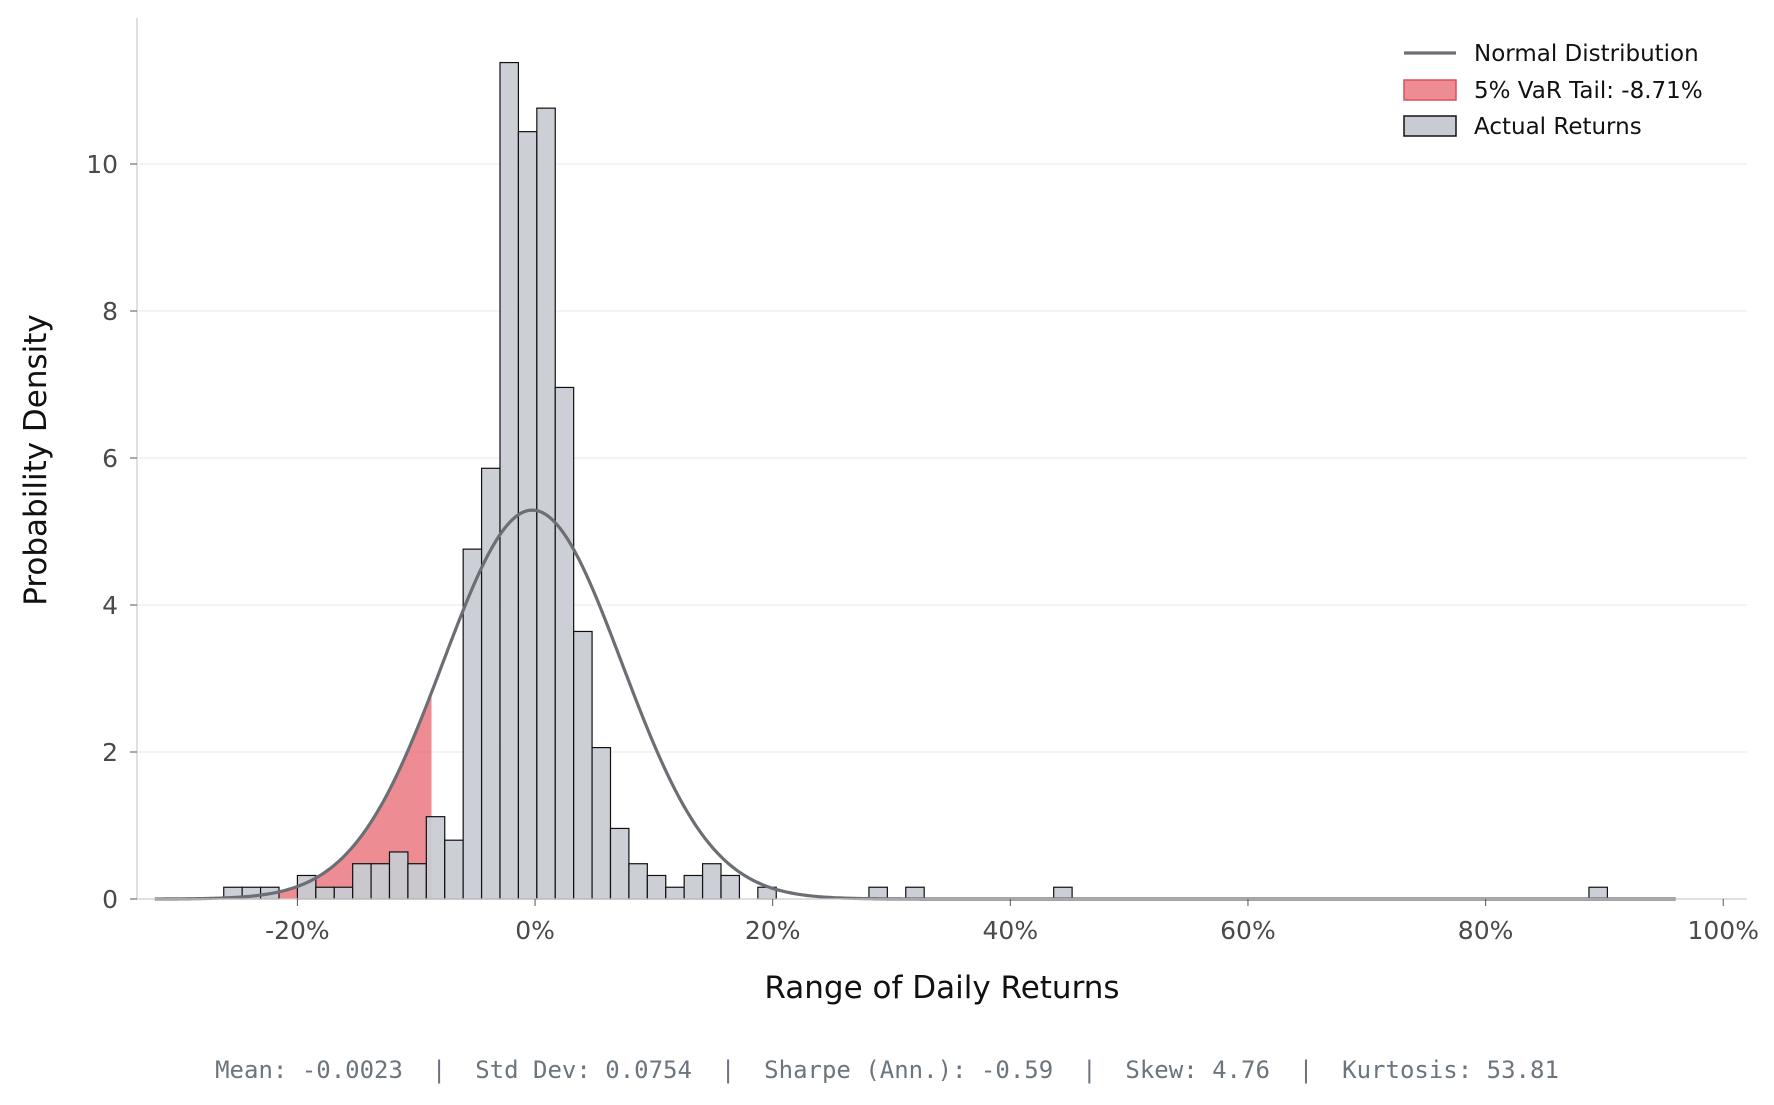 The height and width of the screenshot is (1105, 1774). I want to click on var-tail-fill, so click(293, 795).